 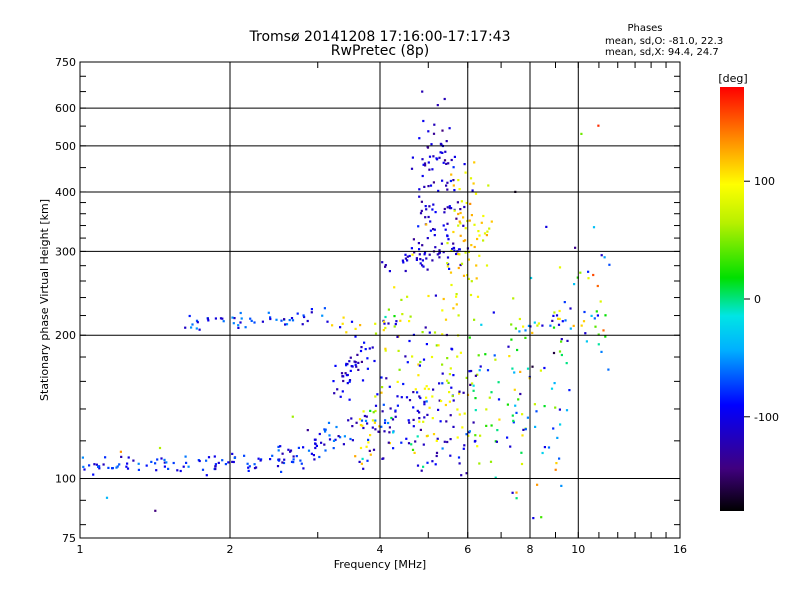 What do you see at coordinates (65, 479) in the screenshot?
I see `y-tick-label: 100` at bounding box center [65, 479].